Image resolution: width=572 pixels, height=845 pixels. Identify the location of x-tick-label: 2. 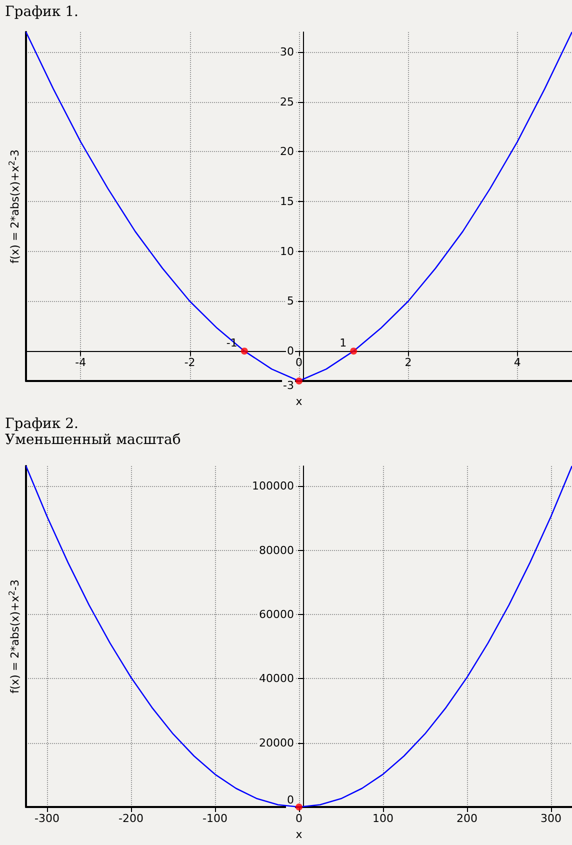
(408, 362).